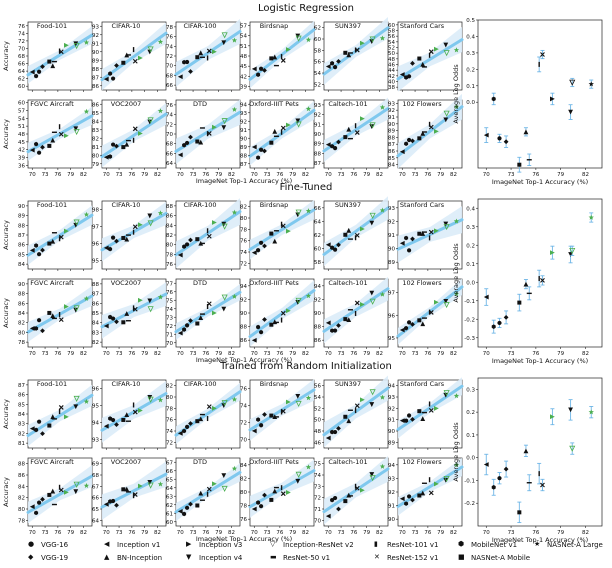 The width and height of the screenshot is (612, 568). Describe the element at coordinates (95, 441) in the screenshot. I see `y-tick-label: 93` at that location.